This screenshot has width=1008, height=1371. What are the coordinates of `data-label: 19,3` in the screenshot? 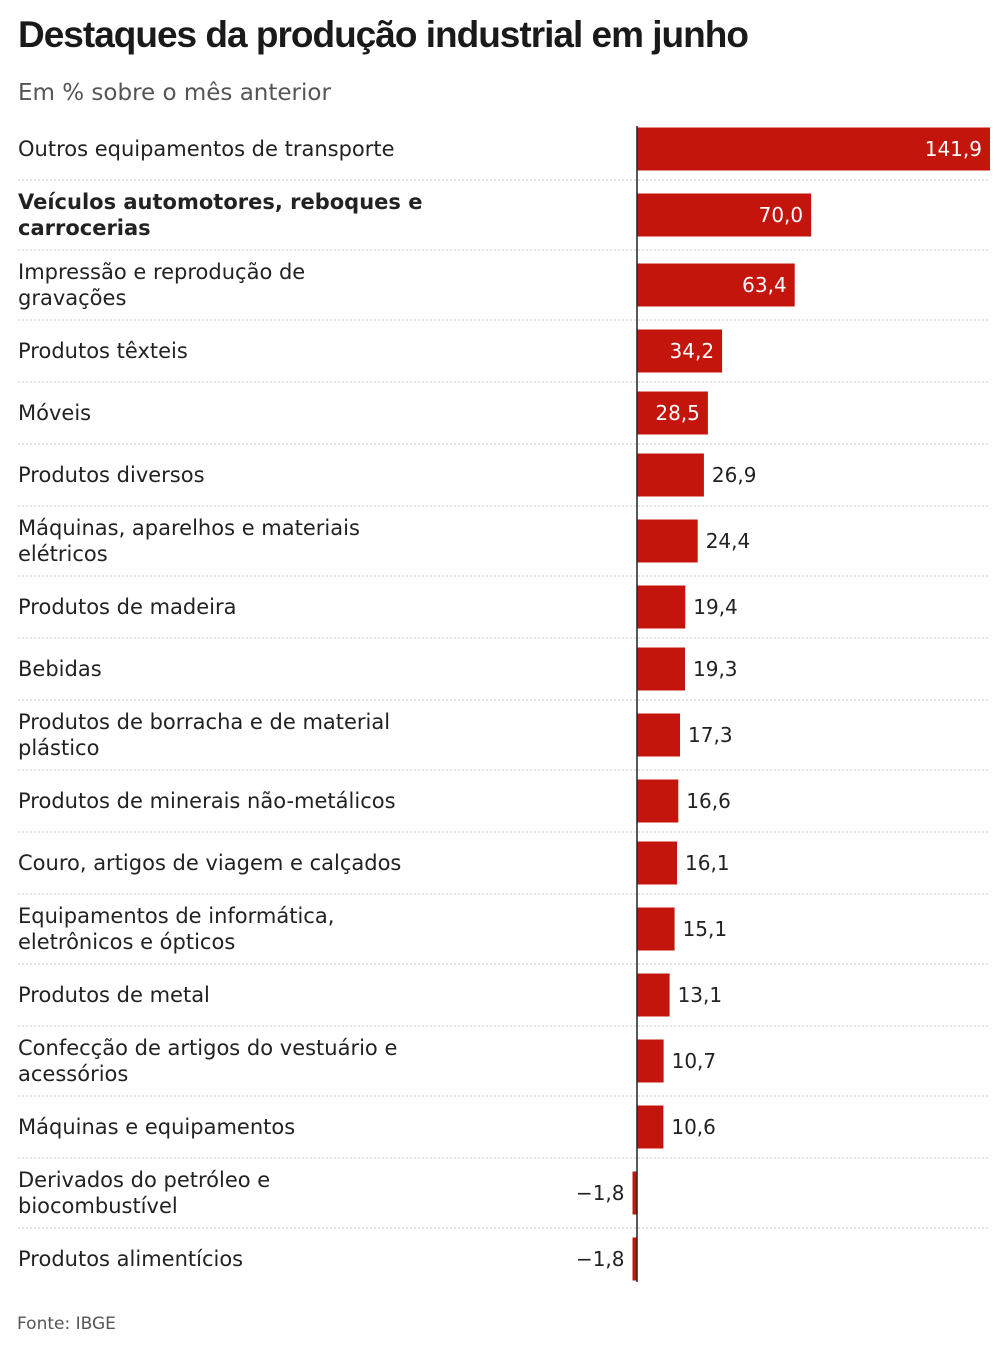 It's located at (715, 669).